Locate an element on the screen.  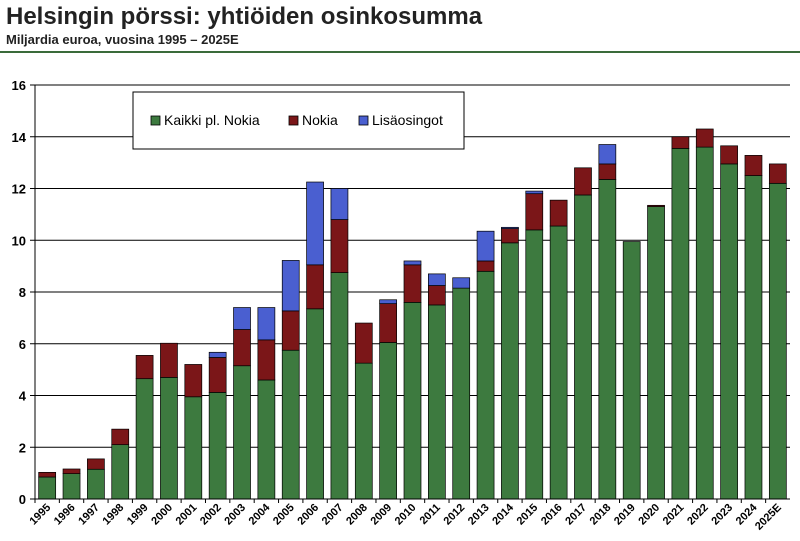
legend: Kaikki pl. Nokia Nokia Lisäosingot is located at coordinates (298, 120).